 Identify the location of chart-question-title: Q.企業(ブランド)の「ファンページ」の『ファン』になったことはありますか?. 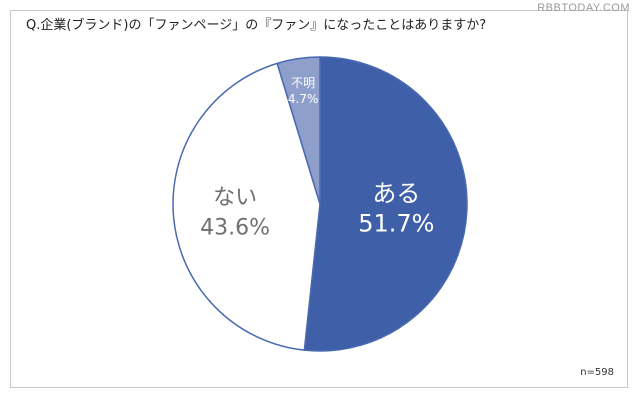
(256, 25).